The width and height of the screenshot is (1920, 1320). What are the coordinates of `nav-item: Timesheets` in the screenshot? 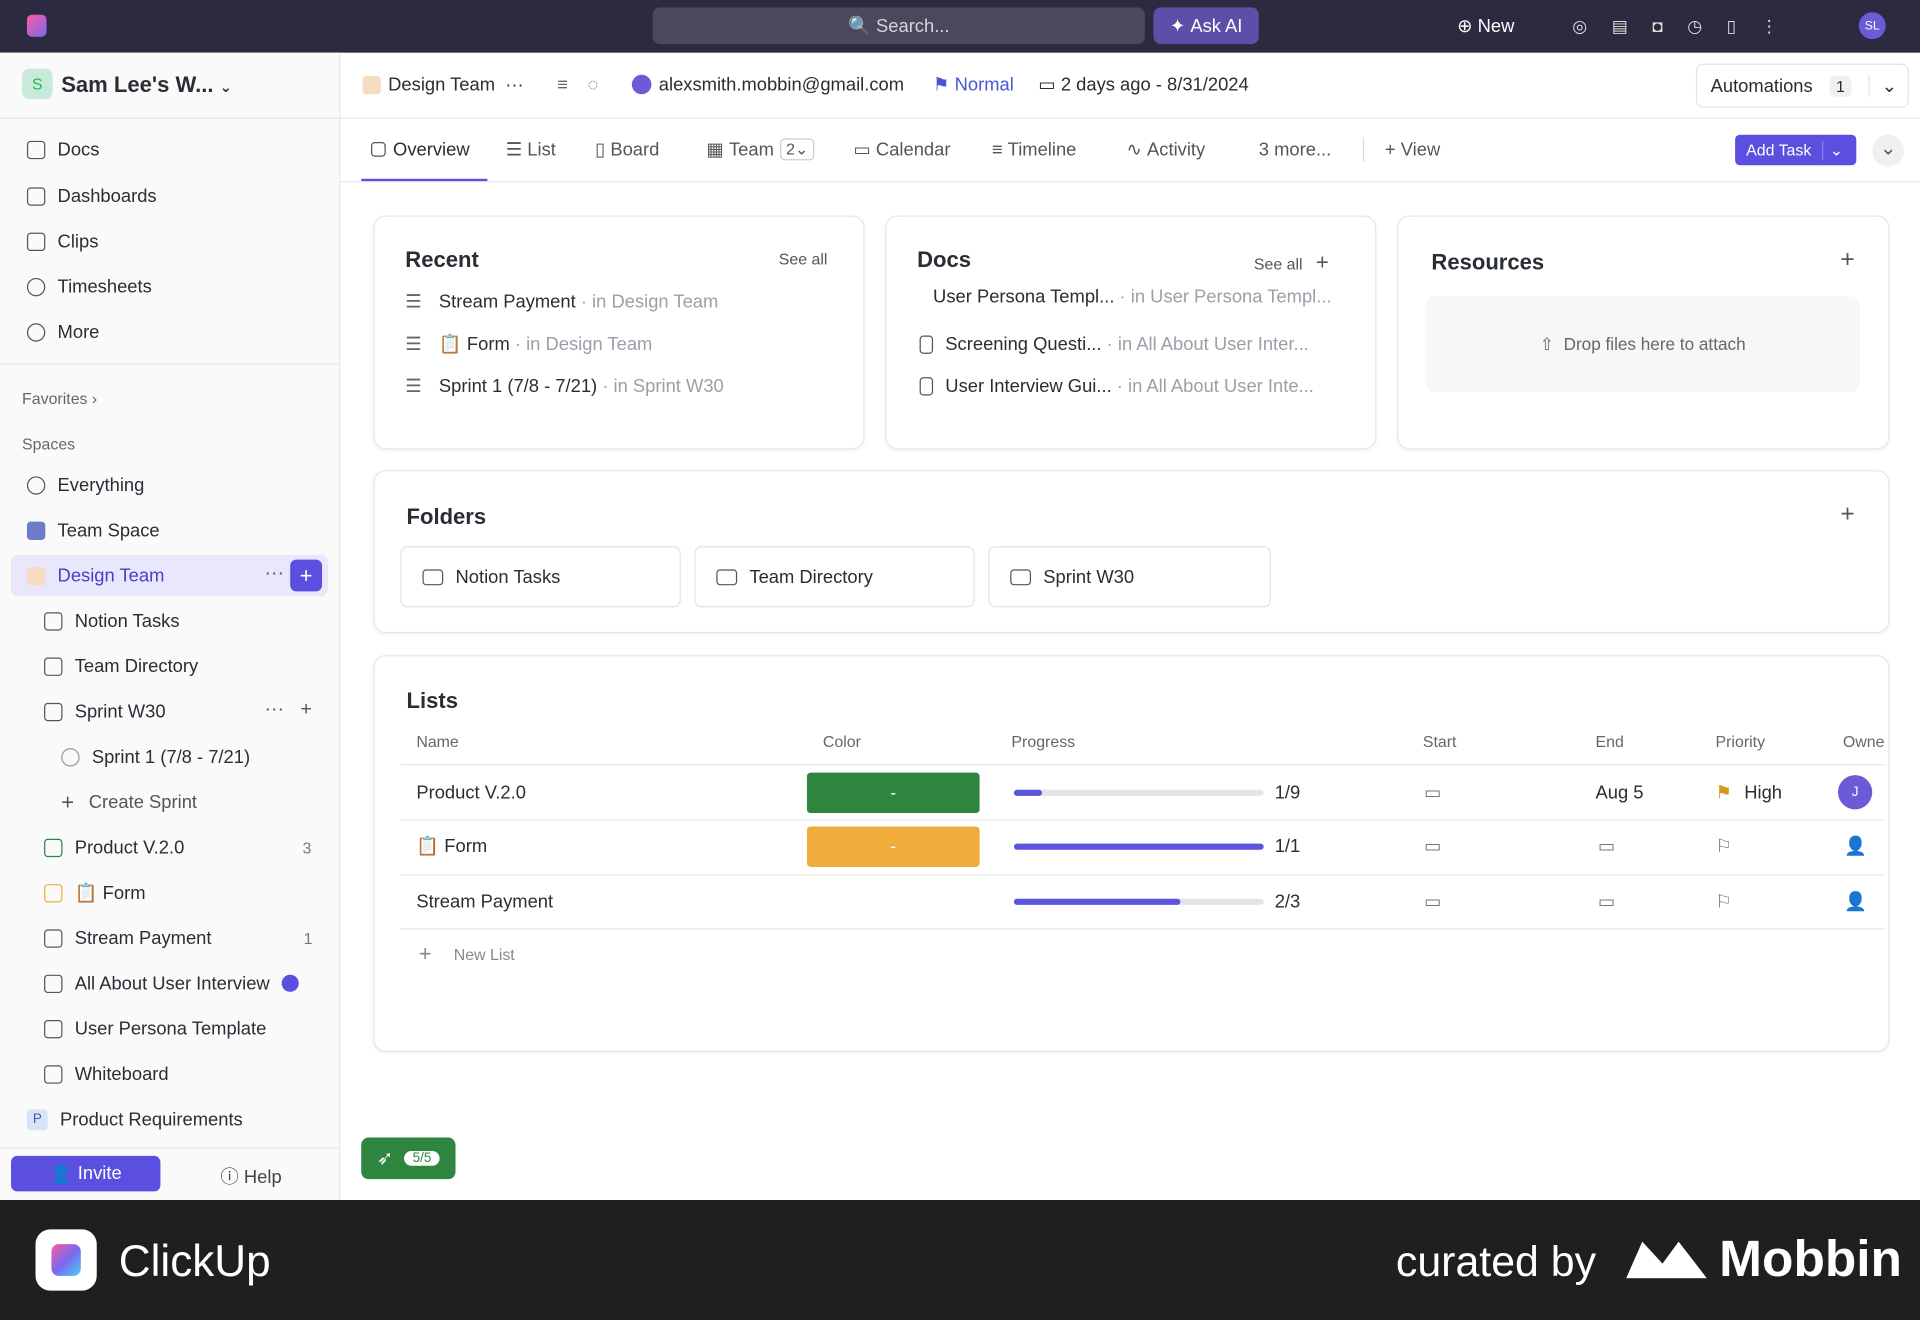 It's located at (89, 286).